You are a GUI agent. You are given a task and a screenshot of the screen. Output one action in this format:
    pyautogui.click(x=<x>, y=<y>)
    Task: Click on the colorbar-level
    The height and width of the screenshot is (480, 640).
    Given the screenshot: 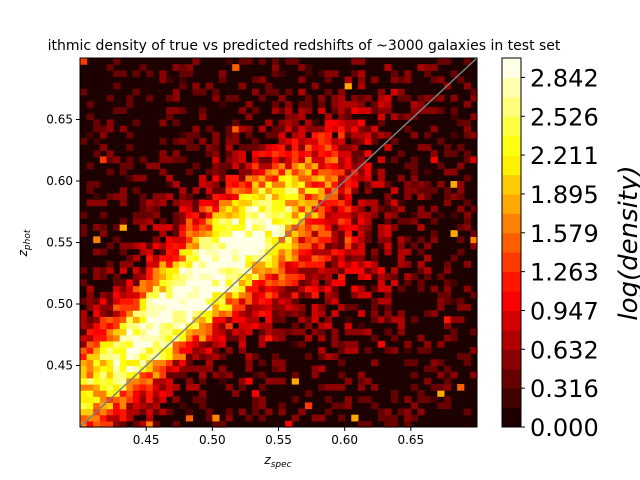 What is the action you would take?
    pyautogui.click(x=511, y=242)
    